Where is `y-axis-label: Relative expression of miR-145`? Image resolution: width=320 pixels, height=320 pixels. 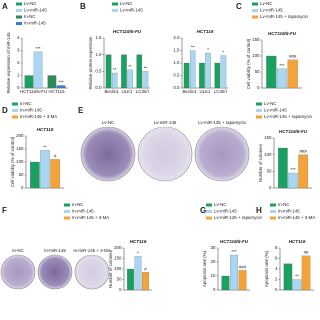 y-axis-label: Relative expression of miR-145 is located at coordinates (8, 63).